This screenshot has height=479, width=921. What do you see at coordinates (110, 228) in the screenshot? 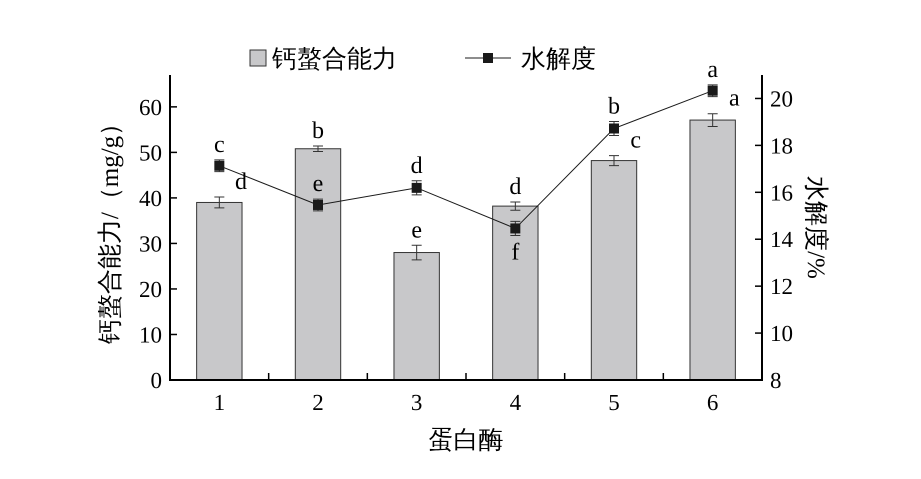
I see `y-axis-title: 钙螯合能力/（mg/g）` at bounding box center [110, 228].